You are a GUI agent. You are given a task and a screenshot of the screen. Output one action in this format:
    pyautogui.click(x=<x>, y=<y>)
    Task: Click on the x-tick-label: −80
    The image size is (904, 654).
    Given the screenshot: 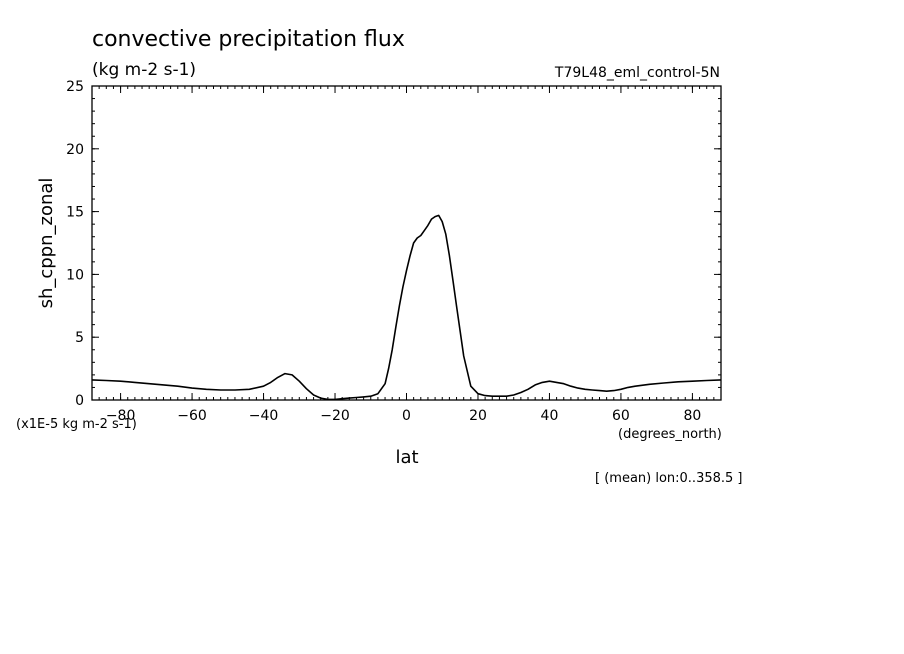 What is the action you would take?
    pyautogui.click(x=121, y=416)
    